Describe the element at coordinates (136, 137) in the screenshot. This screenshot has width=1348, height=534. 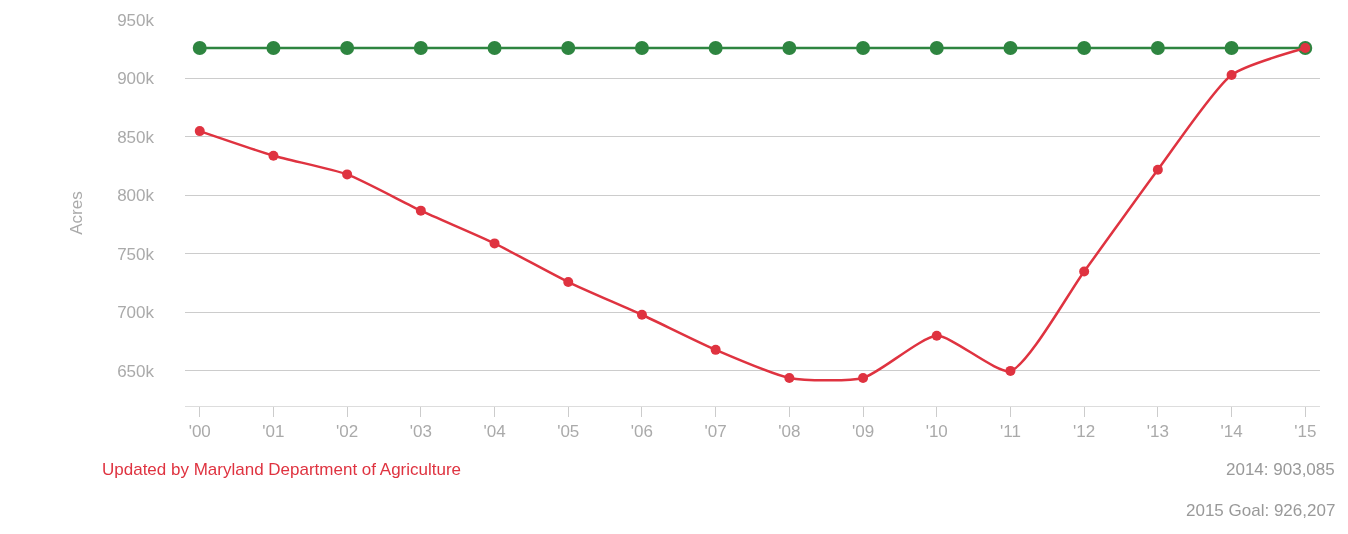
I see `y-tick-label: 850k` at that location.